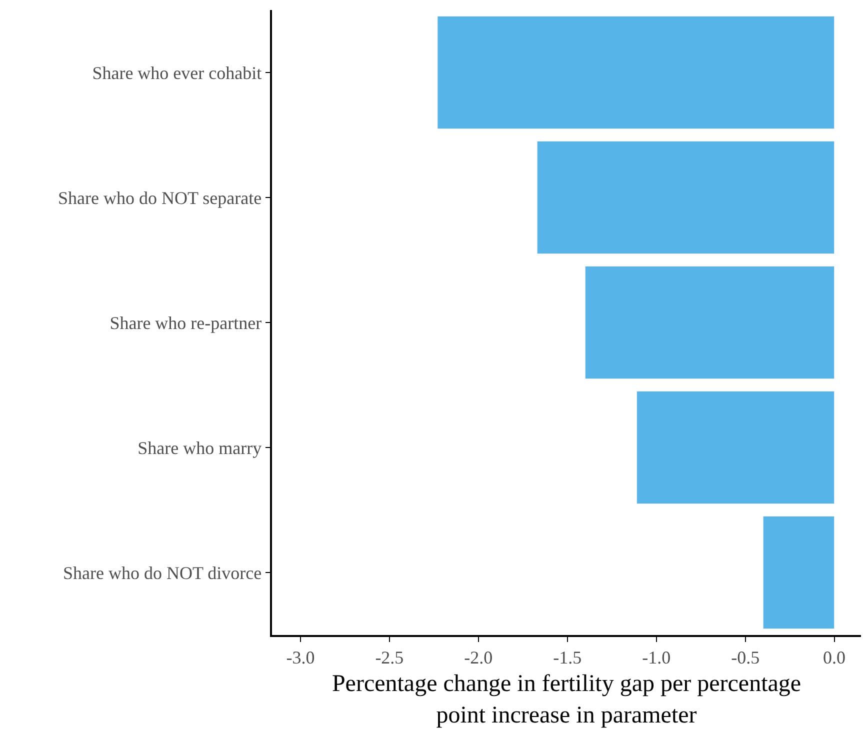 This screenshot has width=863, height=733. What do you see at coordinates (567, 699) in the screenshot?
I see `x-axis-title: Percentage change in fertility gap per percentage point increase in parameter` at bounding box center [567, 699].